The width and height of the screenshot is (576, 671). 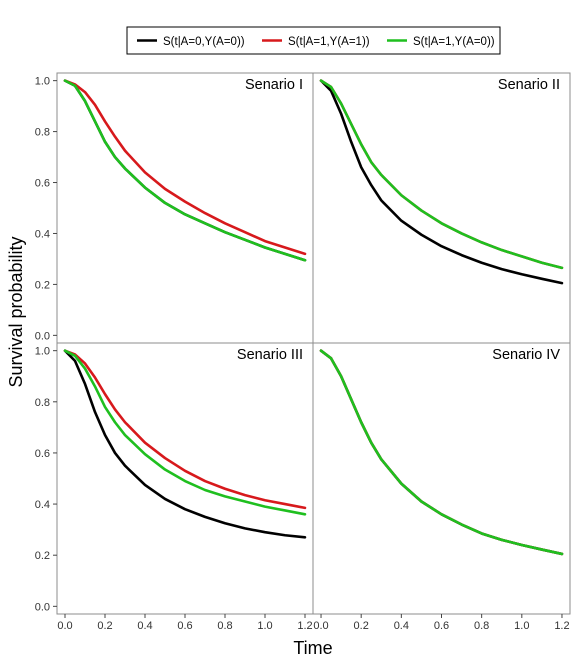 What do you see at coordinates (312, 648) in the screenshot?
I see `x-axis-label: Time` at bounding box center [312, 648].